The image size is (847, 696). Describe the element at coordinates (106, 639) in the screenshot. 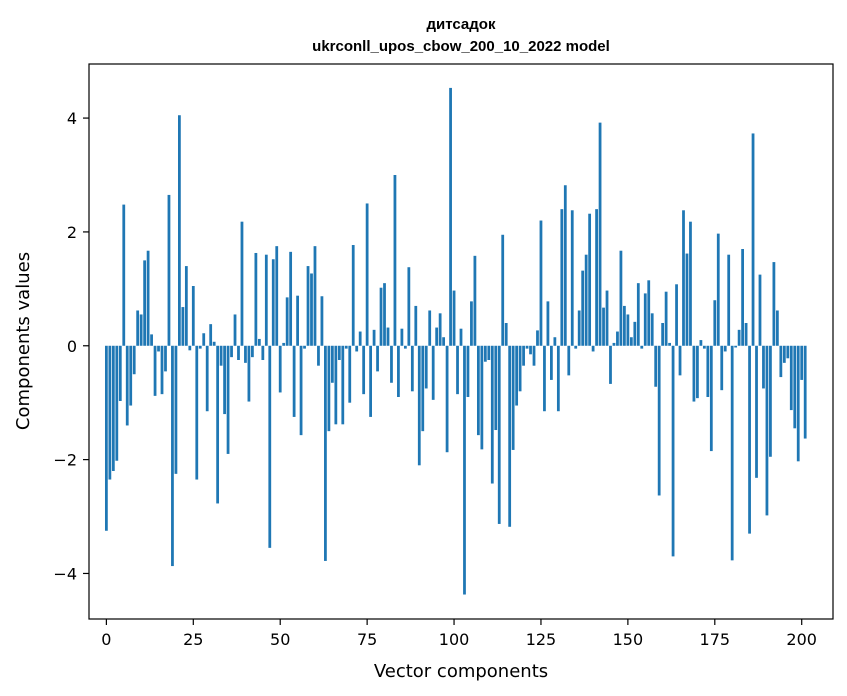

I see `x-tick-label: 0` at that location.